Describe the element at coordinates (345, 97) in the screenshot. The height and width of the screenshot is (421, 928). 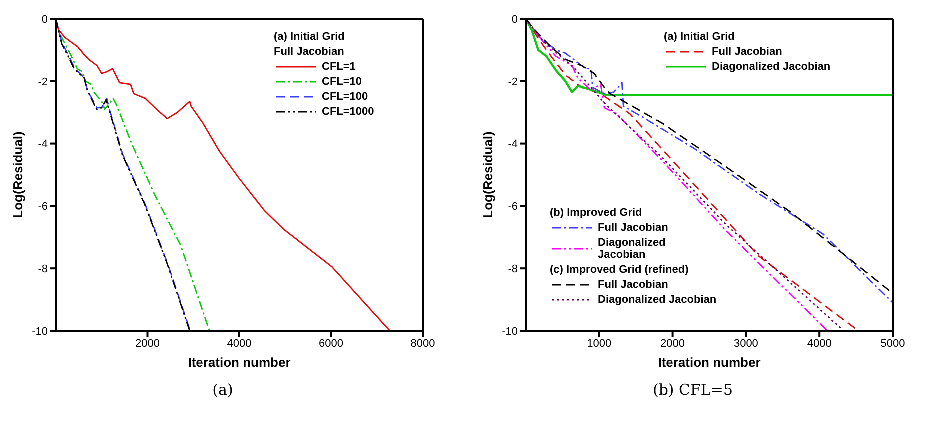
I see `legend-label: CFL=100` at that location.